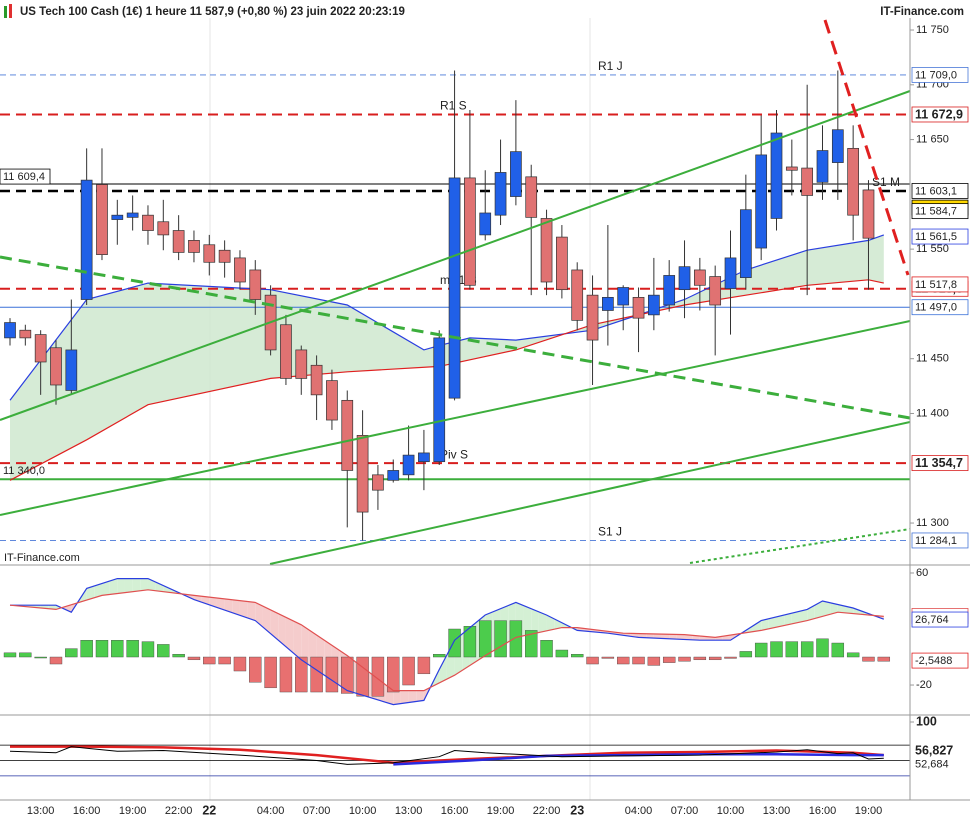 The image size is (970, 820). Describe the element at coordinates (409, 811) in the screenshot. I see `x-tick-label: 13:00` at that location.